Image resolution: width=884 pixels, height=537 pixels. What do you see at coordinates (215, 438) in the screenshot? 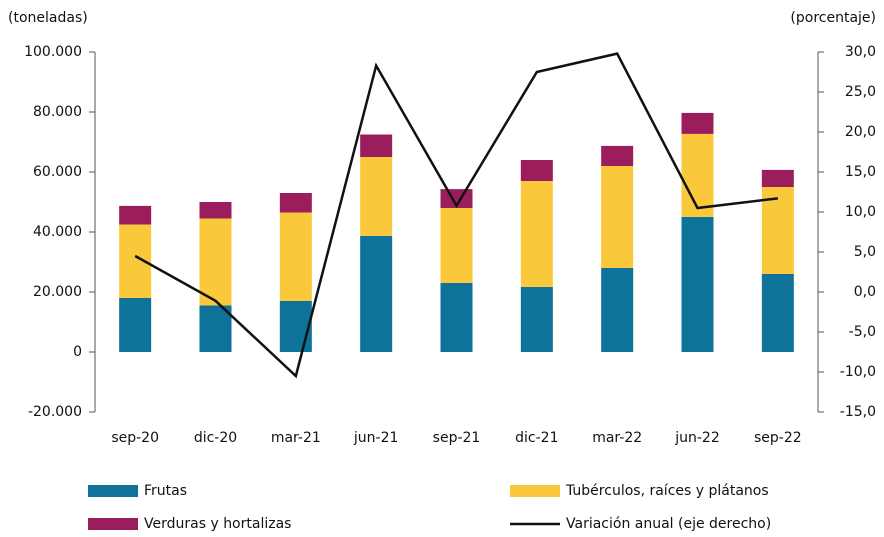
I see `x-tick-label: dic-20` at bounding box center [215, 438].